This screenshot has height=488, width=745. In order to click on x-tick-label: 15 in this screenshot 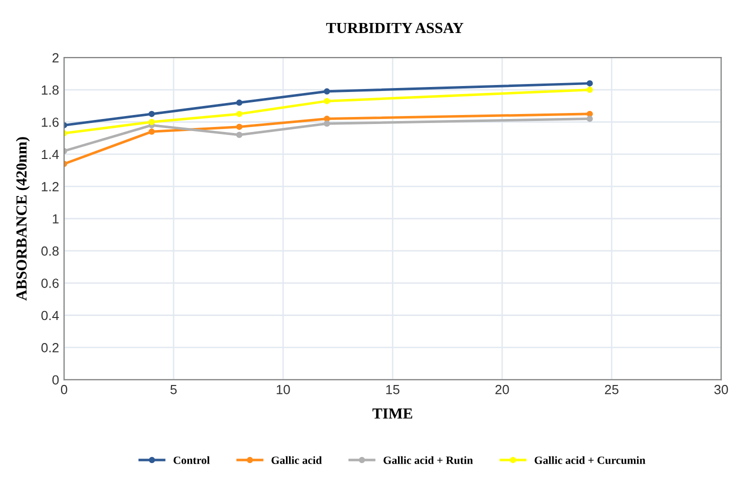, I will do `click(393, 389)`.